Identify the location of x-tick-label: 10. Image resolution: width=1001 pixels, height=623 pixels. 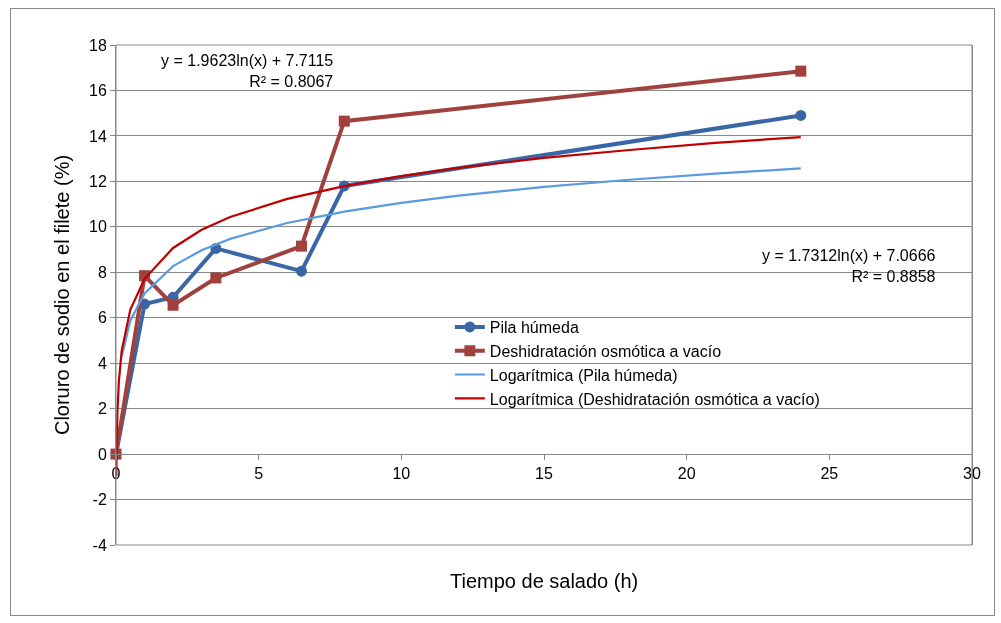
(401, 474).